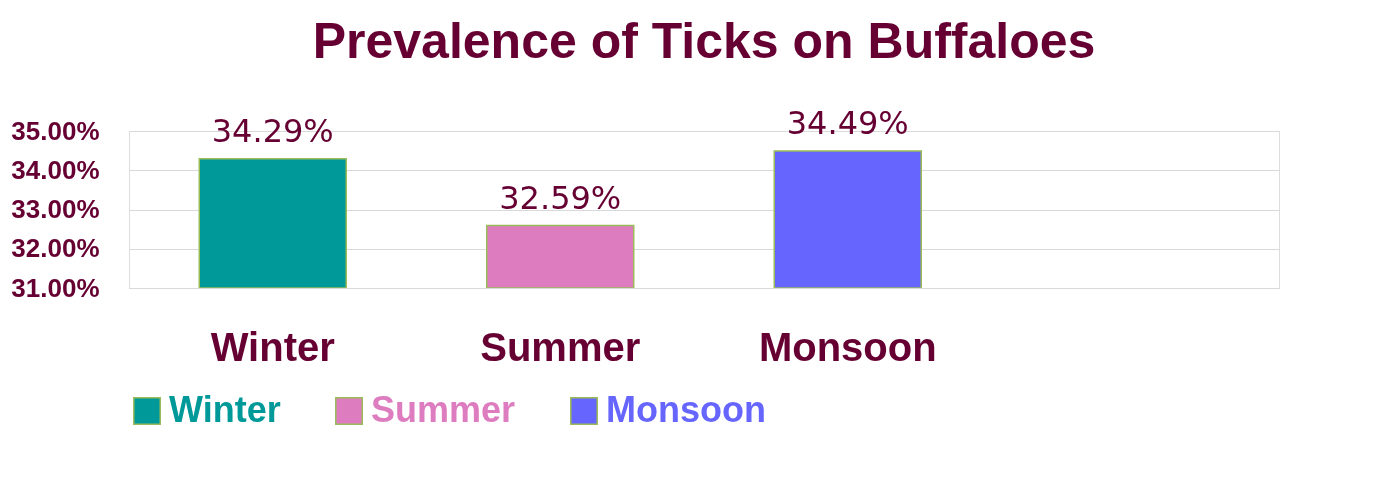 The height and width of the screenshot is (497, 1385). Describe the element at coordinates (704, 41) in the screenshot. I see `chart-title: Prevalence of Ticks on Buffaloes` at that location.